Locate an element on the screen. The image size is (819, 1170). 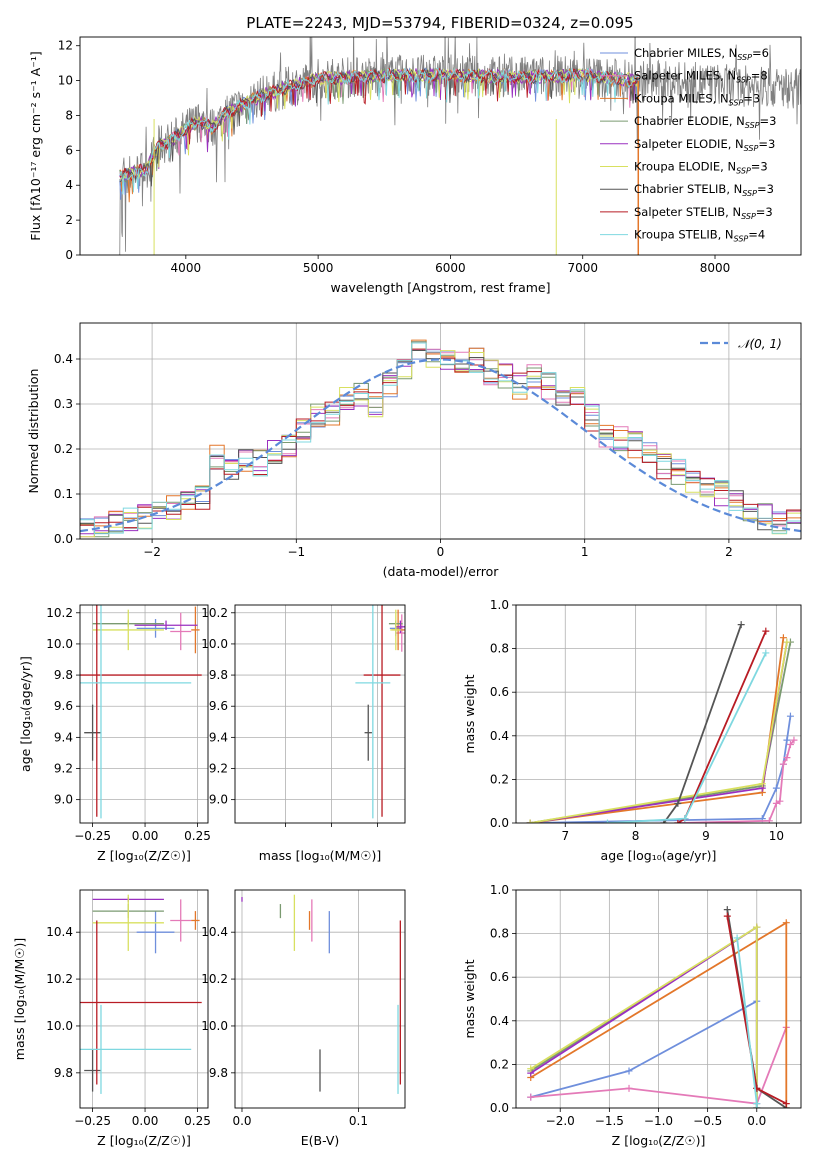
y-tick-label: 2 is located at coordinates (69, 220).